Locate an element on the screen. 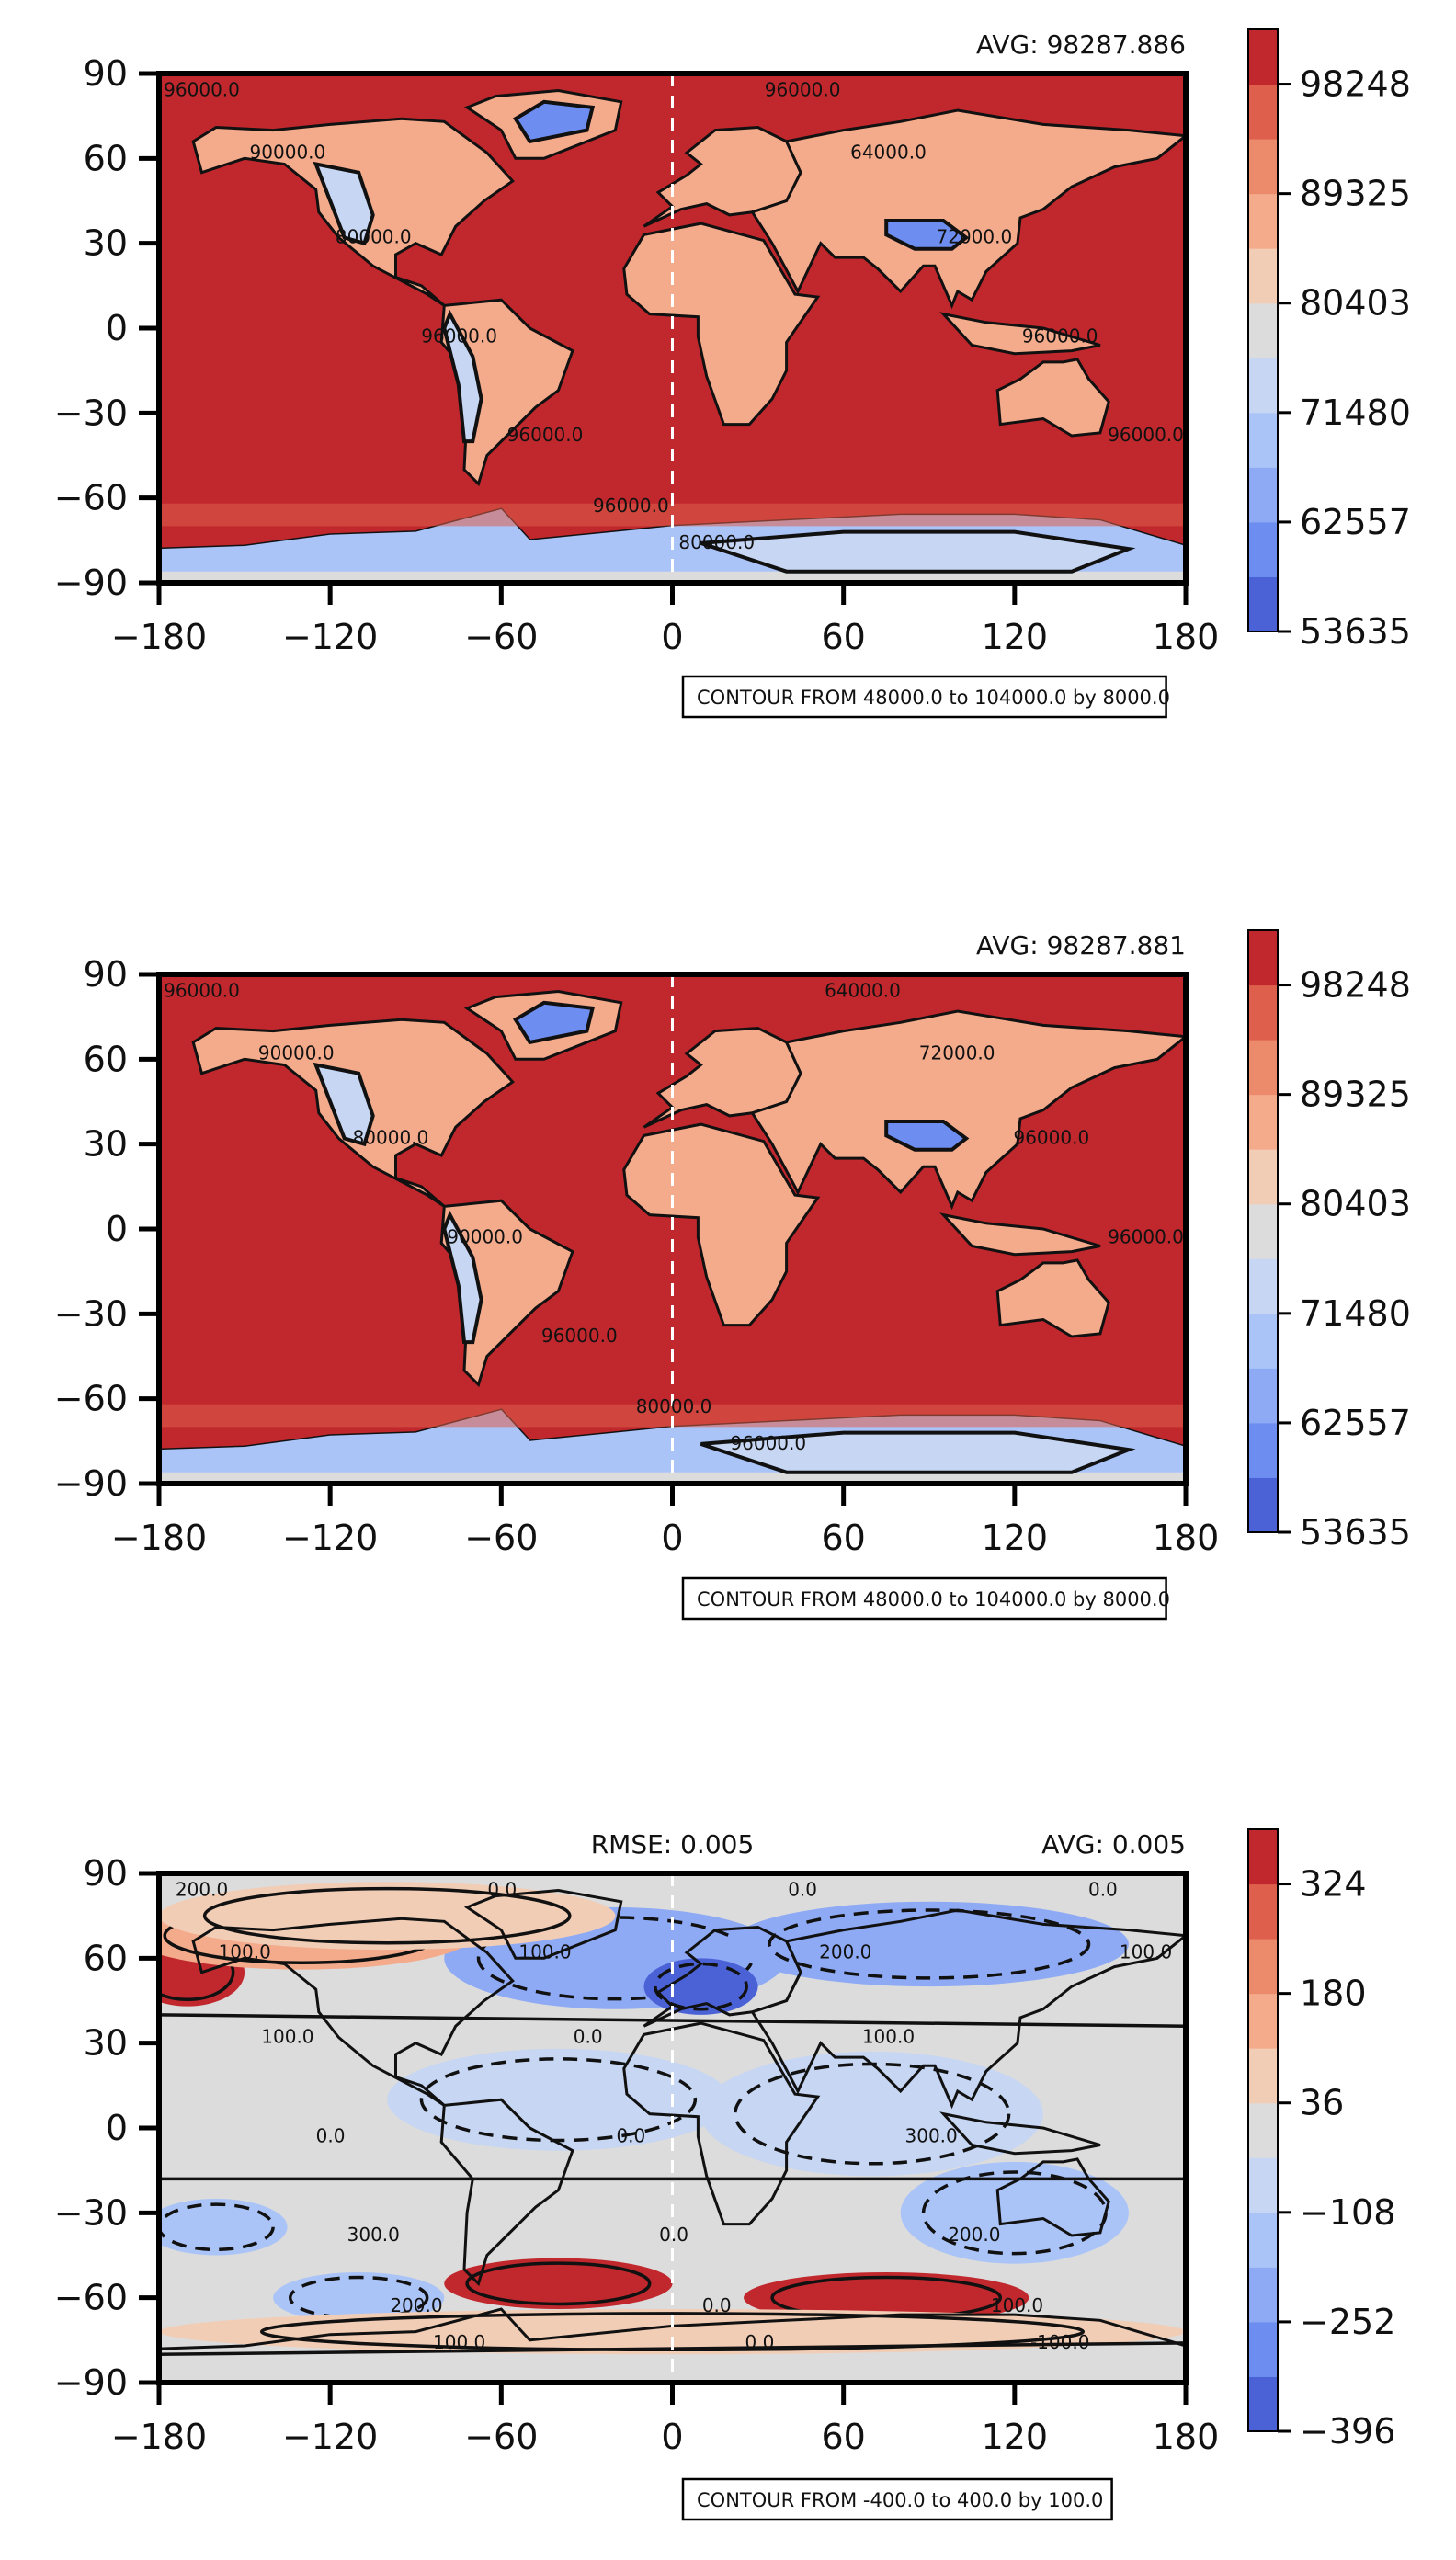 Image resolution: width=1456 pixels, height=2560 pixels. colorbar-tick-label: −108 is located at coordinates (1347, 2212).